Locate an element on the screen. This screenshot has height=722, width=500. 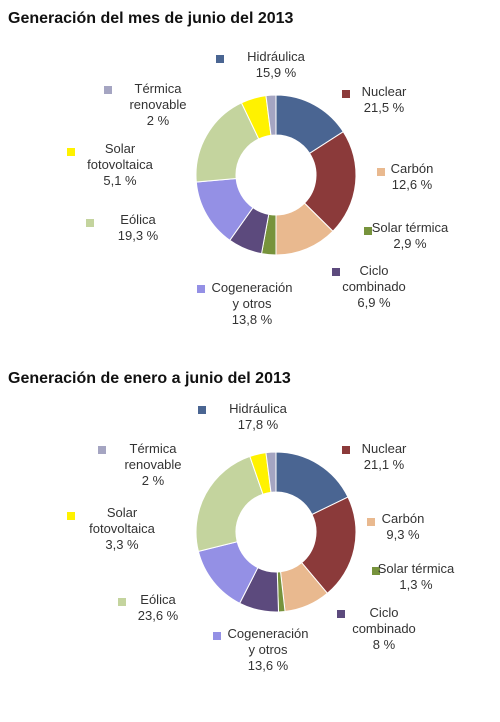
slice-label: Cogeneración y otros 13,8 % is located at coordinates (252, 303).